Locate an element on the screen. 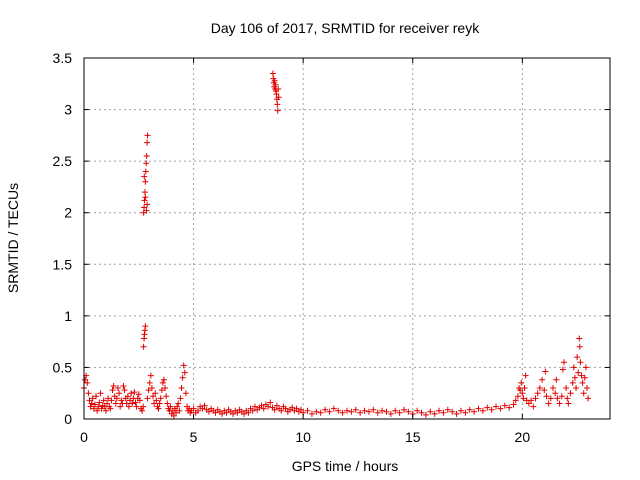  x-tick-label: 15 is located at coordinates (413, 437).